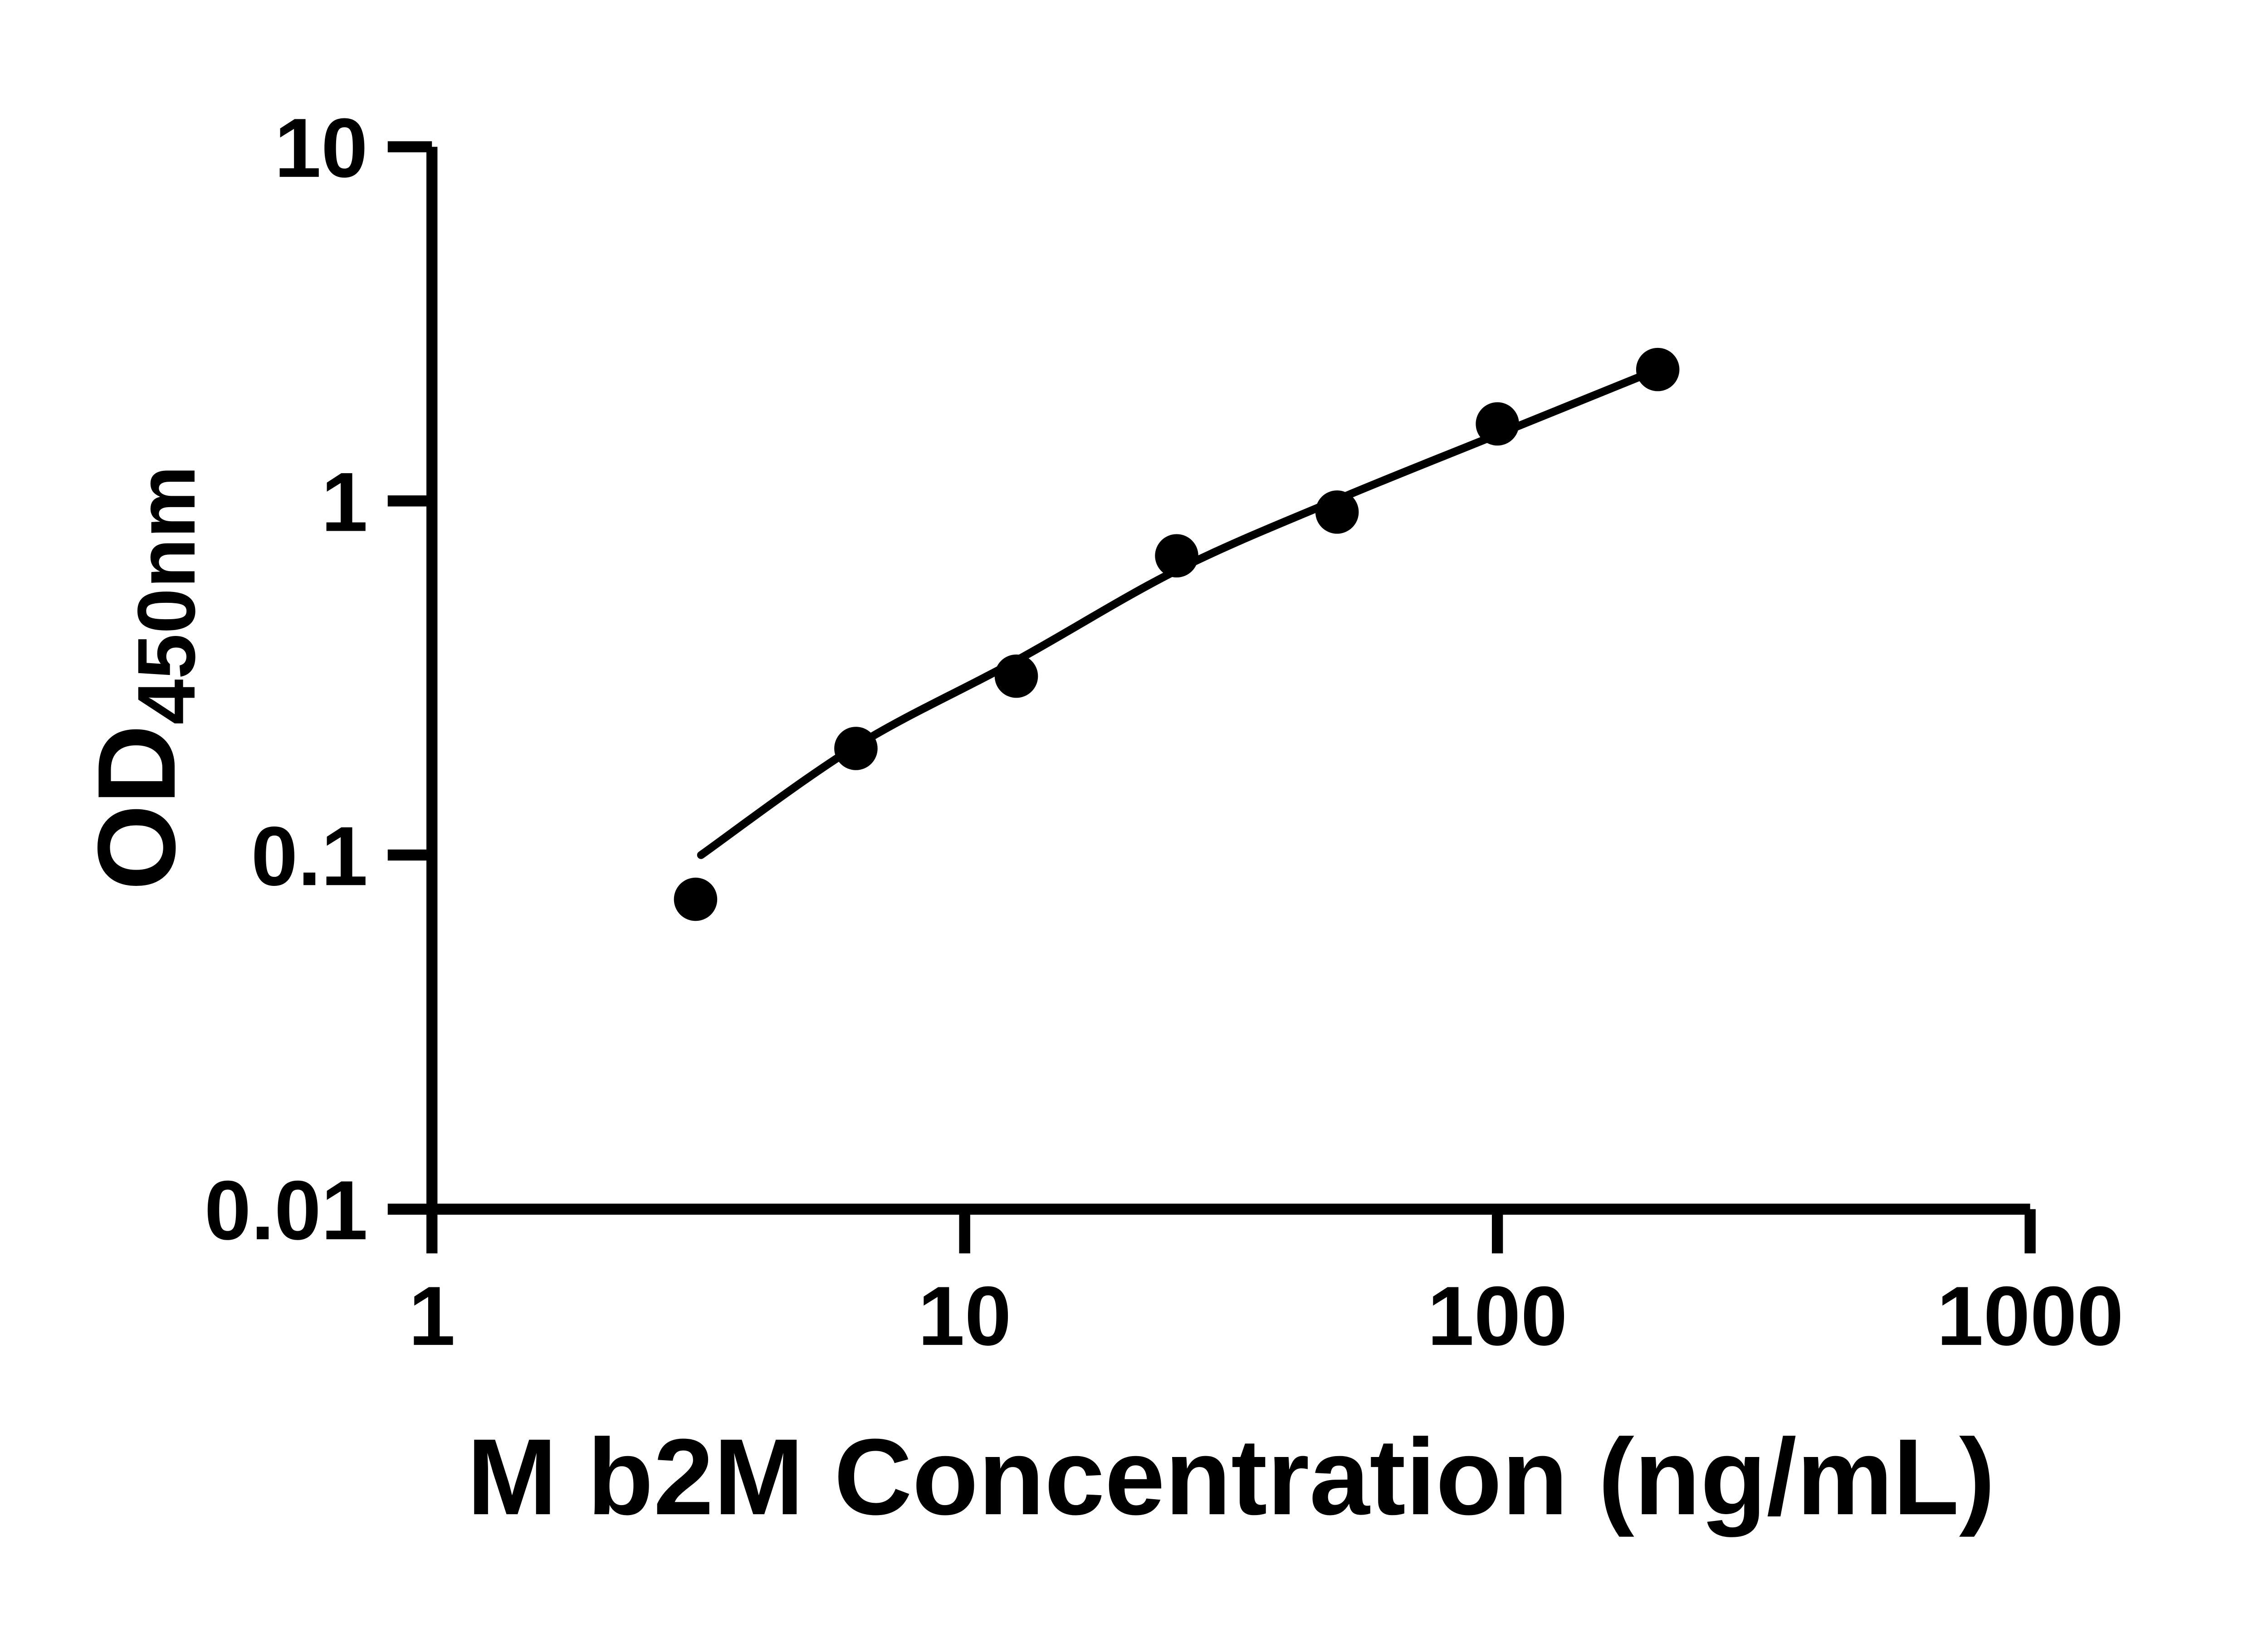 The height and width of the screenshot is (1633, 2268). What do you see at coordinates (1498, 1316) in the screenshot?
I see `x-tick-label: 100` at bounding box center [1498, 1316].